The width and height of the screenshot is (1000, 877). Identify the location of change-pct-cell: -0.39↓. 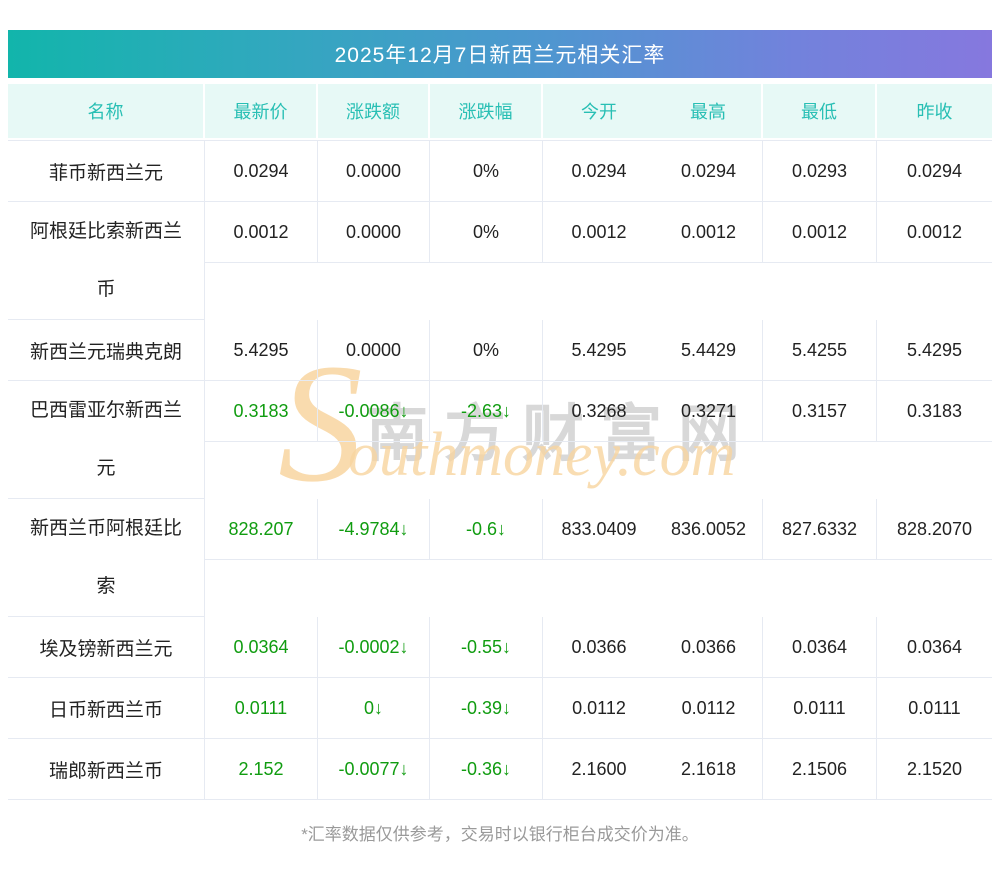
(486, 708).